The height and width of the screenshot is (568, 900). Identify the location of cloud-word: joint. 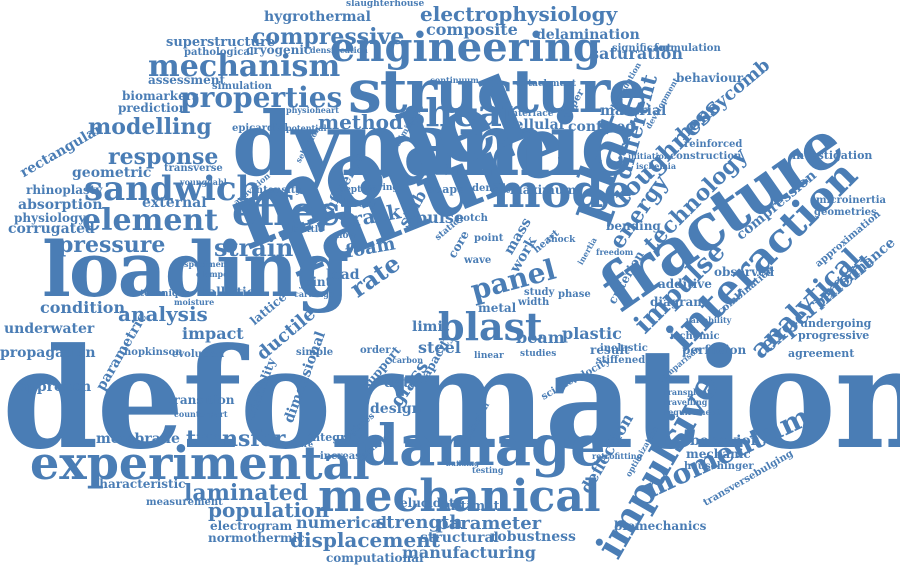
(316, 282).